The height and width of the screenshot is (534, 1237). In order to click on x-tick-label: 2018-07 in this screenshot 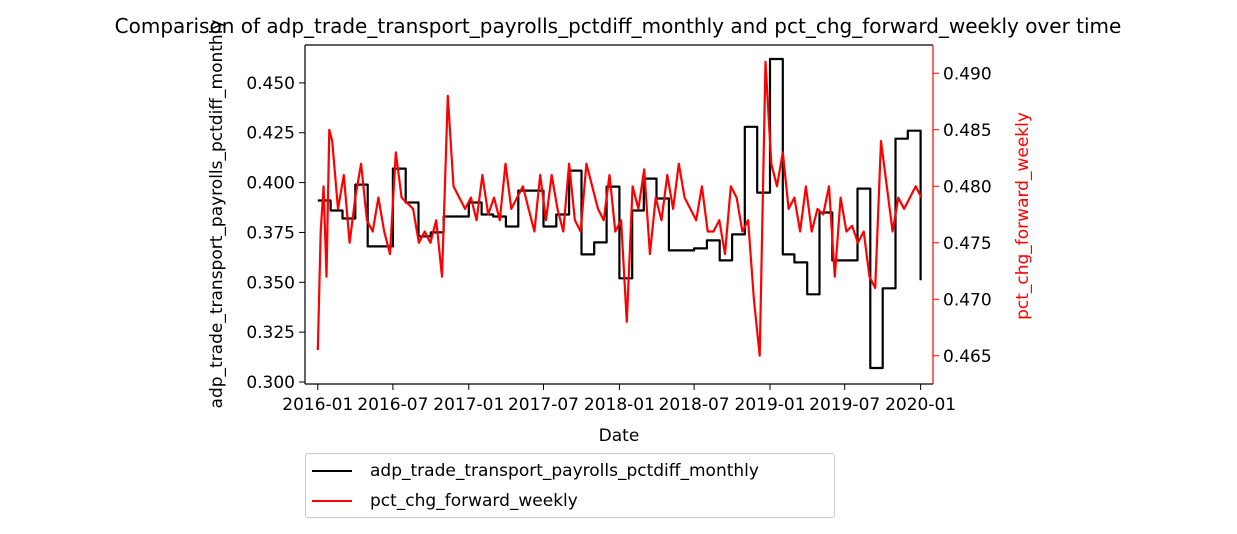, I will do `click(694, 405)`.